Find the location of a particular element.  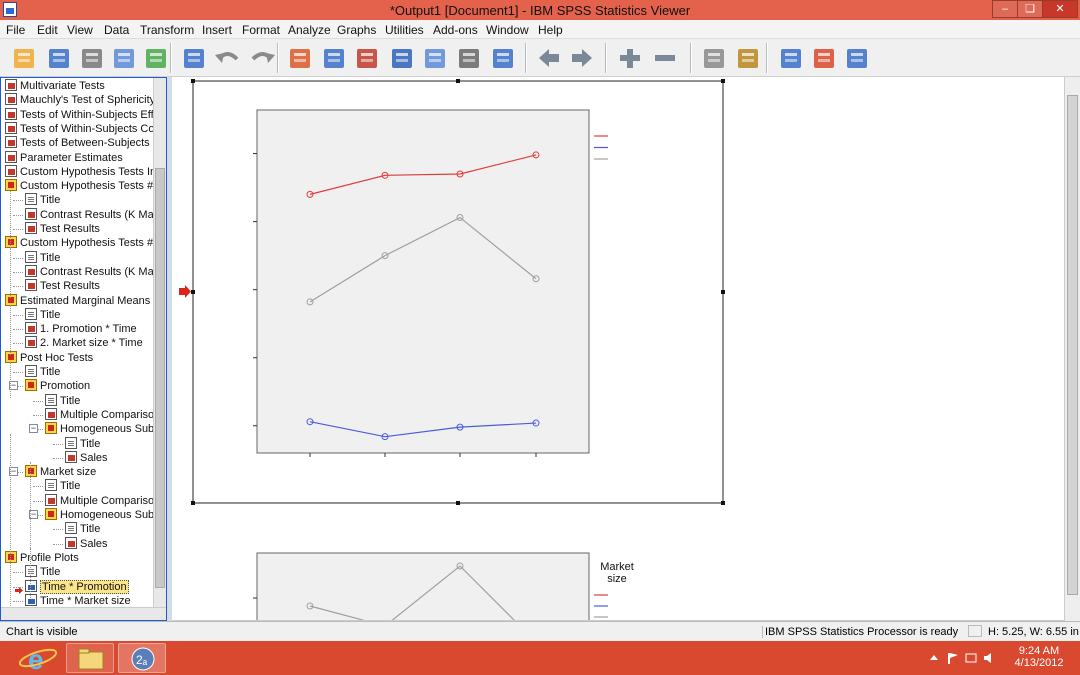

outline-item: Custom Hypothesis Tests Ind is located at coordinates (83, 171).